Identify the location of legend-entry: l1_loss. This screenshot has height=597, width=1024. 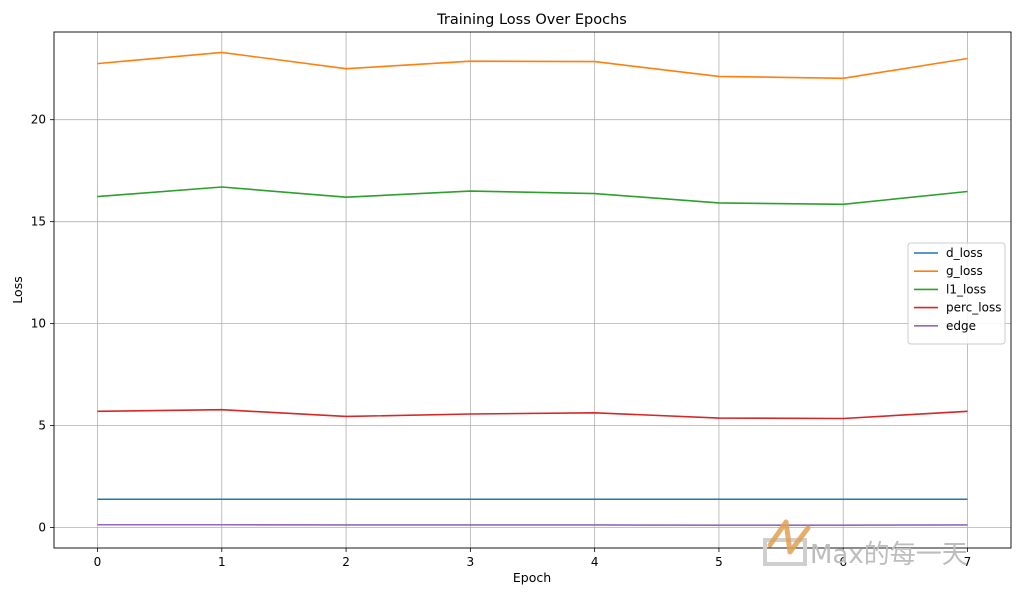
(966, 289).